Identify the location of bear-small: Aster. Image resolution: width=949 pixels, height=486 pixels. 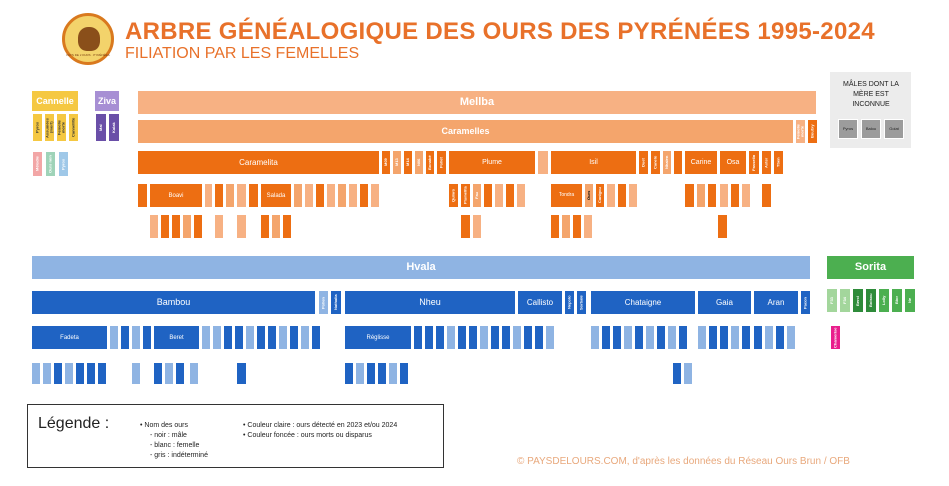
(766, 162).